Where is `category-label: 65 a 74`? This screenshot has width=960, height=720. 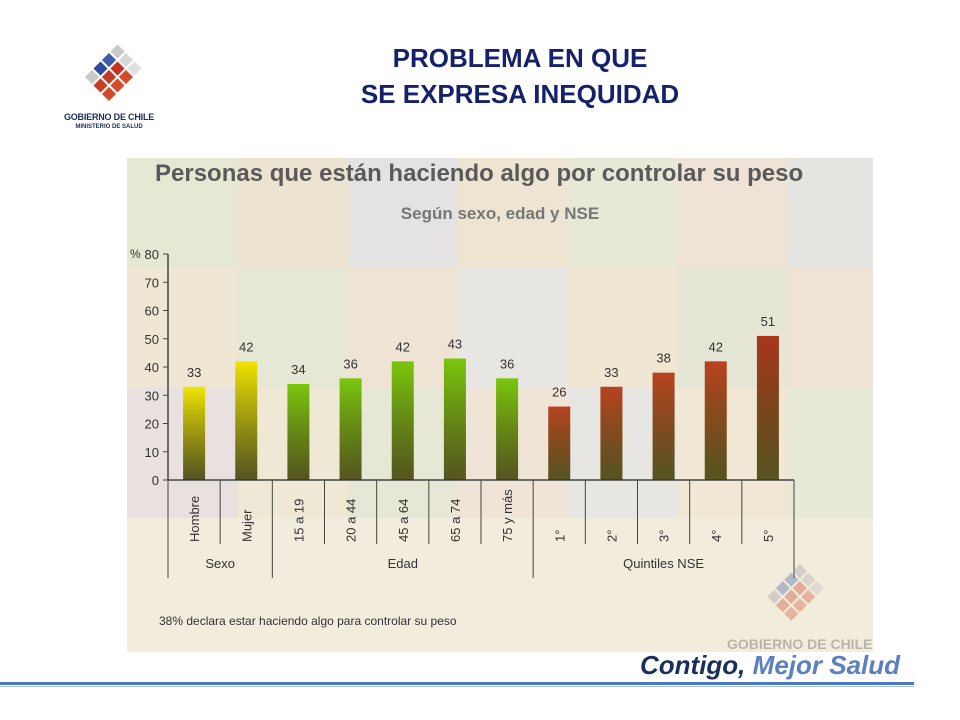 category-label: 65 a 74 is located at coordinates (455, 520).